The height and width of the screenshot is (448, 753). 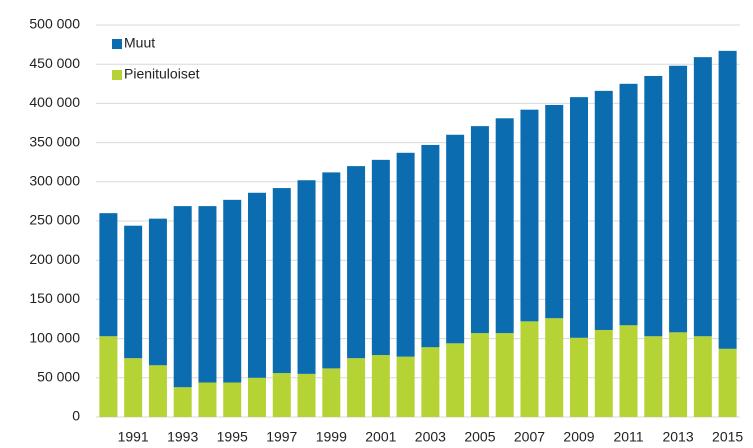 I want to click on x-tick-label: 2009, so click(x=578, y=437).